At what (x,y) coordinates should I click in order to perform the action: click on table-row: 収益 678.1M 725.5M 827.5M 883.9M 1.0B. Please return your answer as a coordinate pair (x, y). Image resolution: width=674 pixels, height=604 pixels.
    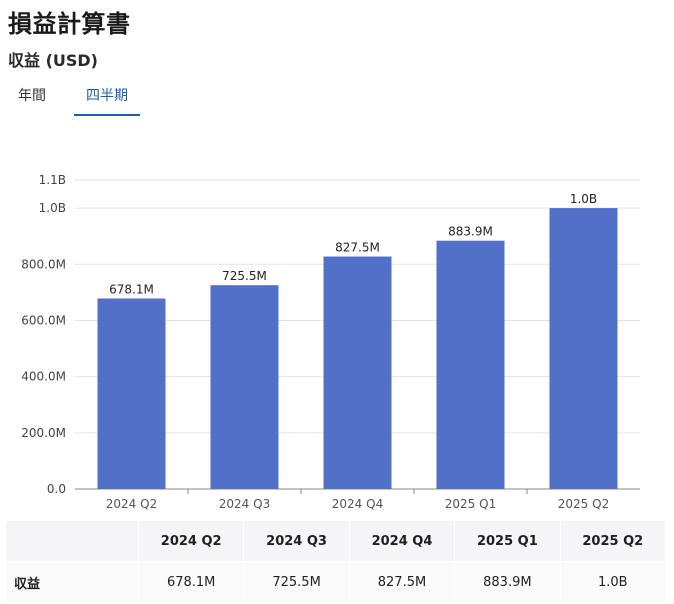
    Looking at the image, I should click on (336, 581).